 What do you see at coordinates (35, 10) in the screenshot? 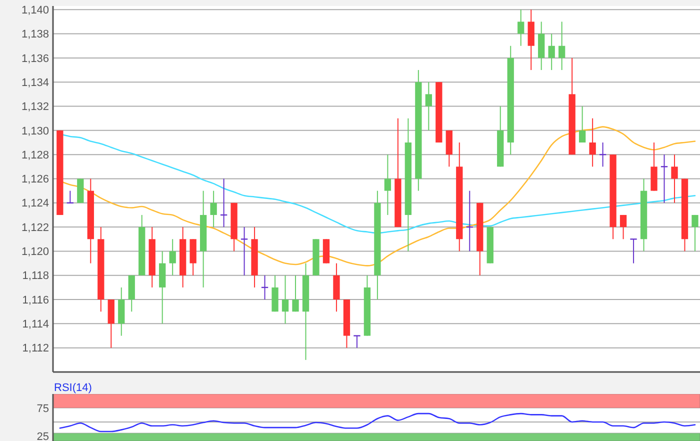
I see `y-tick-label: 1,140` at bounding box center [35, 10].